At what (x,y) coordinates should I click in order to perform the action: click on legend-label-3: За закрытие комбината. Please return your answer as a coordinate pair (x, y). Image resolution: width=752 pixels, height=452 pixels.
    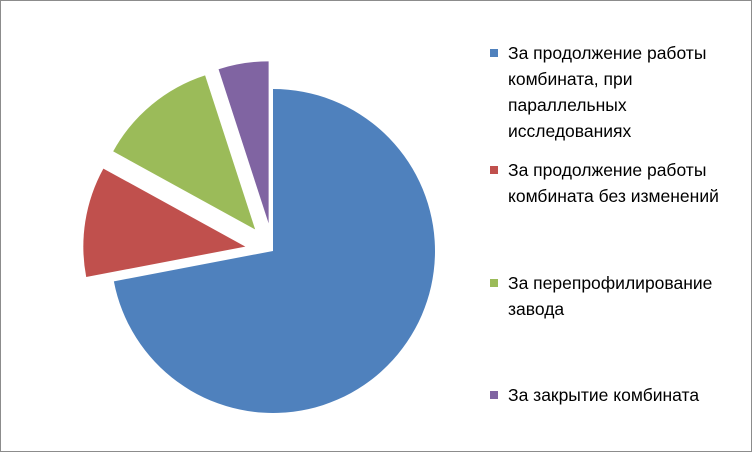
    Looking at the image, I should click on (604, 395).